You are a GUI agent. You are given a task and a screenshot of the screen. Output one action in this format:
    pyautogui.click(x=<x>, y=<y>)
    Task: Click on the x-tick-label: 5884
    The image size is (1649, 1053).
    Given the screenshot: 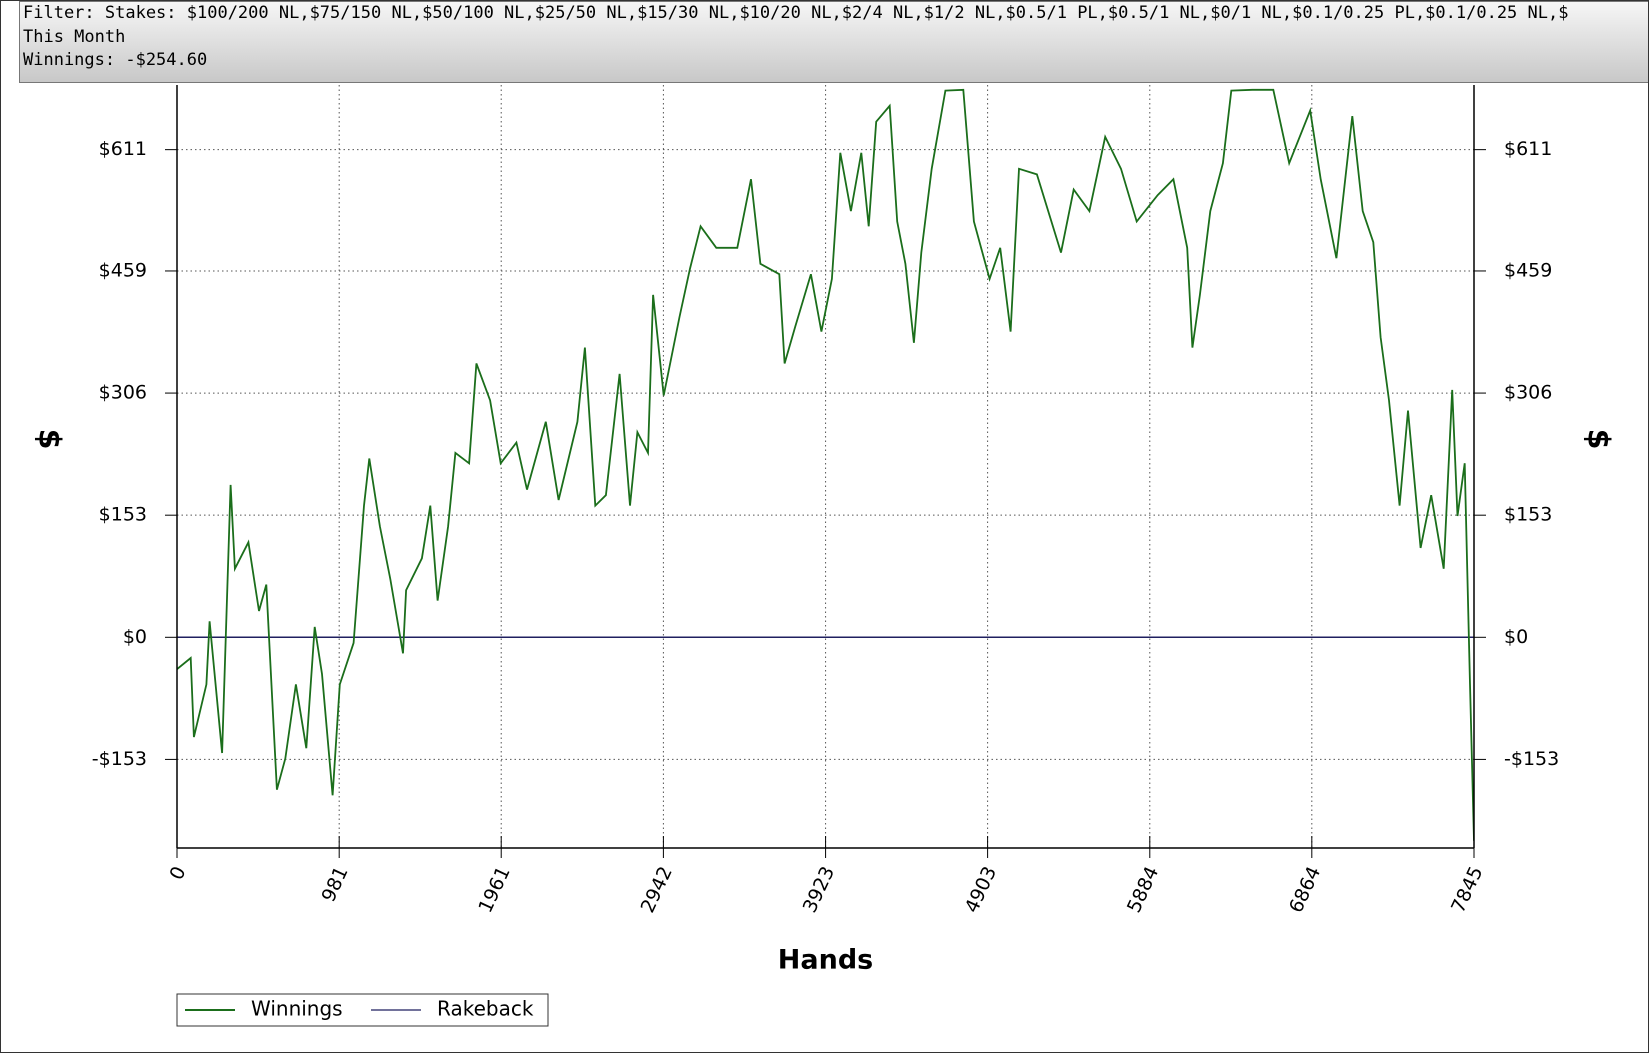 What is the action you would take?
    pyautogui.click(x=1143, y=889)
    